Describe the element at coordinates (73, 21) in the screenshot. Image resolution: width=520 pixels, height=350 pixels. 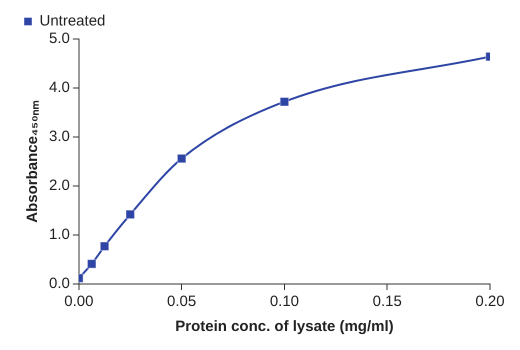
I see `legend-label: Untreated` at that location.